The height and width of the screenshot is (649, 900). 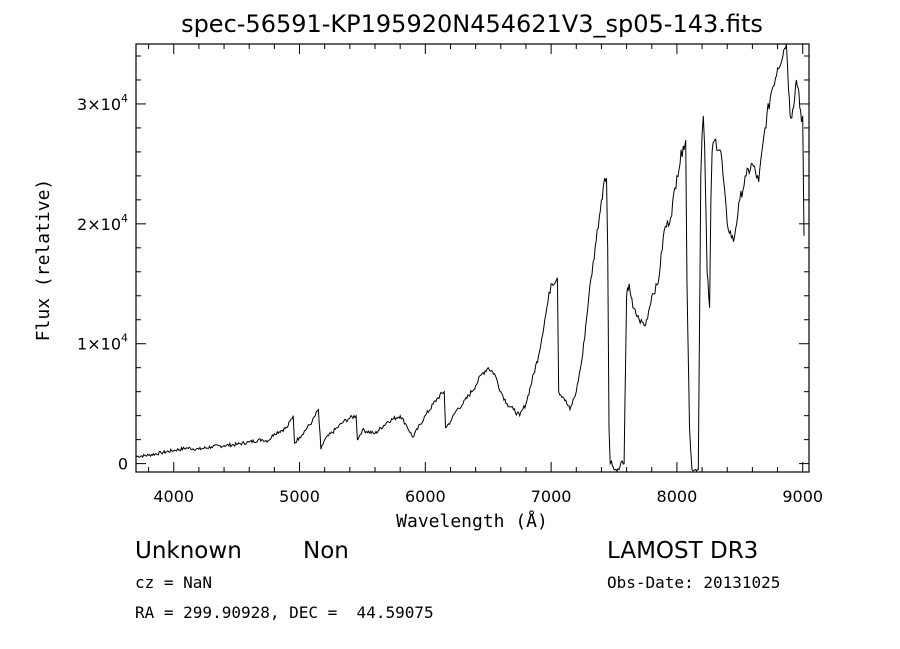 I want to click on y-tick-label: 3×10⁴, so click(x=102, y=103).